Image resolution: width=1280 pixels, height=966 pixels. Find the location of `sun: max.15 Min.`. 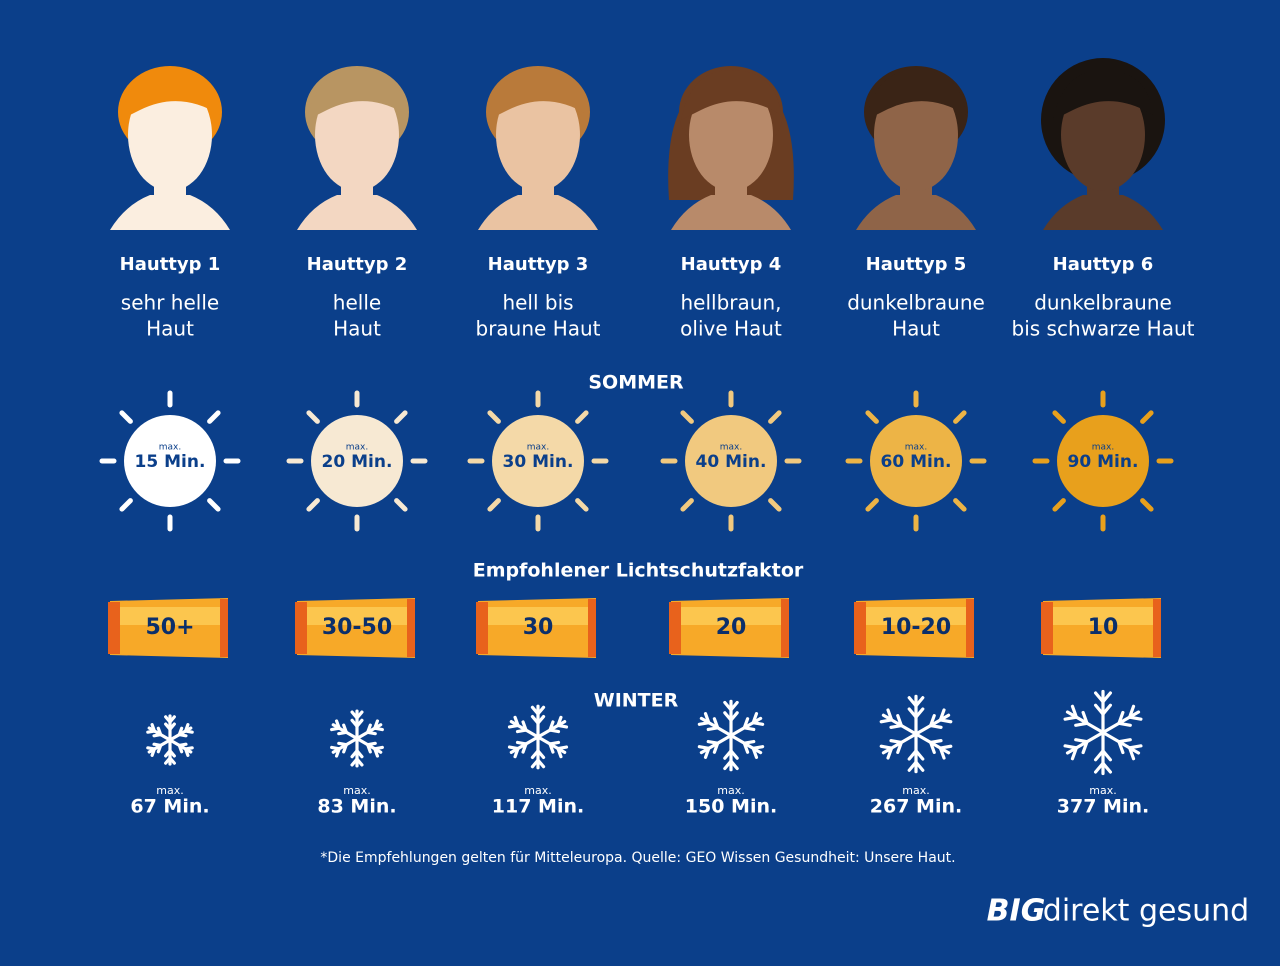

sun: max.15 Min. is located at coordinates (170, 461).